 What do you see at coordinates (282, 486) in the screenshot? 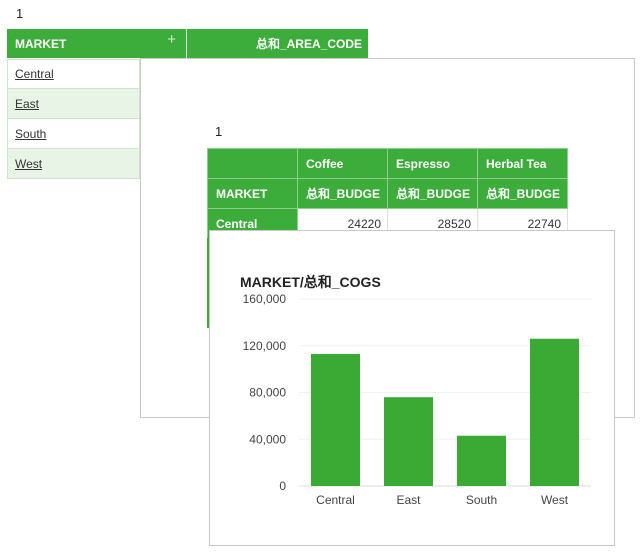
I see `y-tick-label: 0` at bounding box center [282, 486].